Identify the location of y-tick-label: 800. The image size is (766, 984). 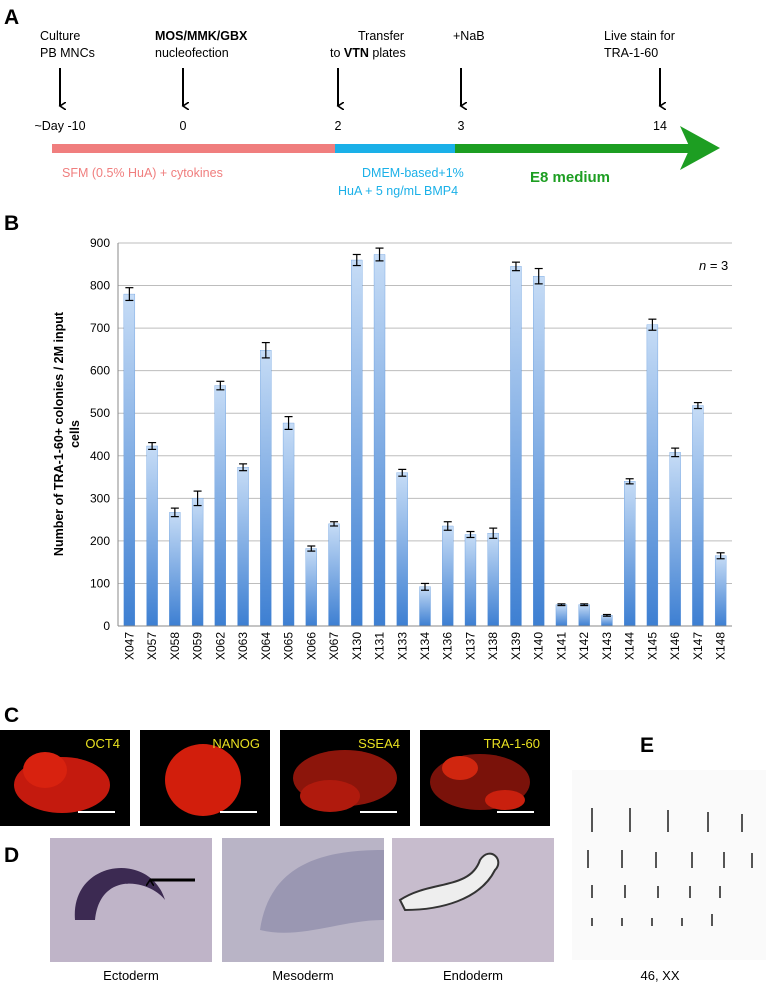
(100, 286).